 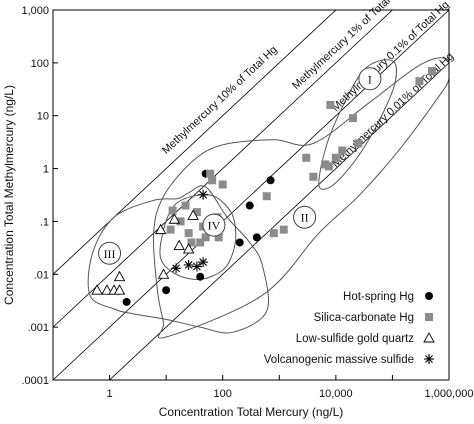 What do you see at coordinates (35, 381) in the screenshot?
I see `y-tick-label: .0001` at bounding box center [35, 381].